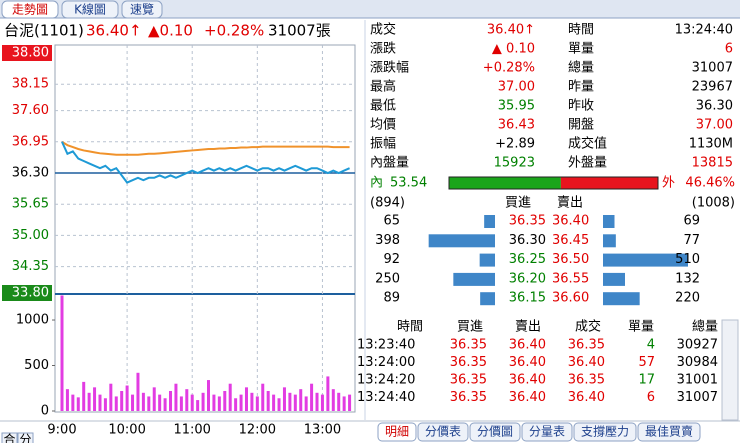 This screenshot has height=443, width=740. Describe the element at coordinates (730, 370) in the screenshot. I see `scrollbar` at that location.